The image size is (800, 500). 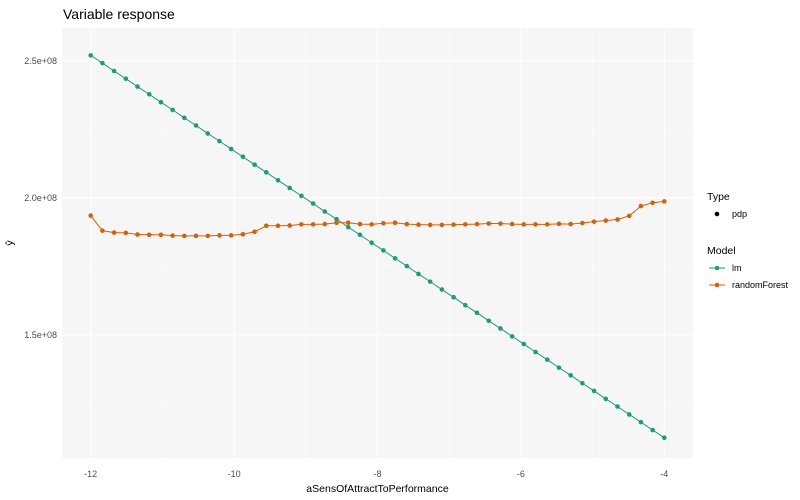 I want to click on legend-title: Model, so click(x=721, y=251).